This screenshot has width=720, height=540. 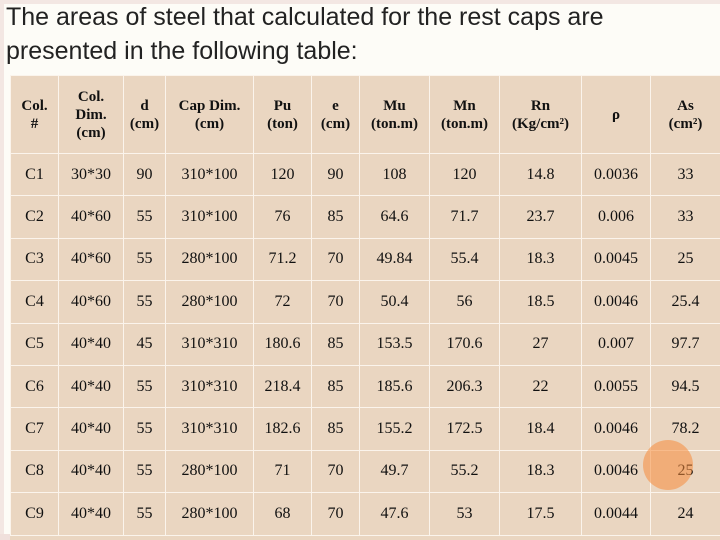 I want to click on table-cell: 97.7, so click(x=685, y=344).